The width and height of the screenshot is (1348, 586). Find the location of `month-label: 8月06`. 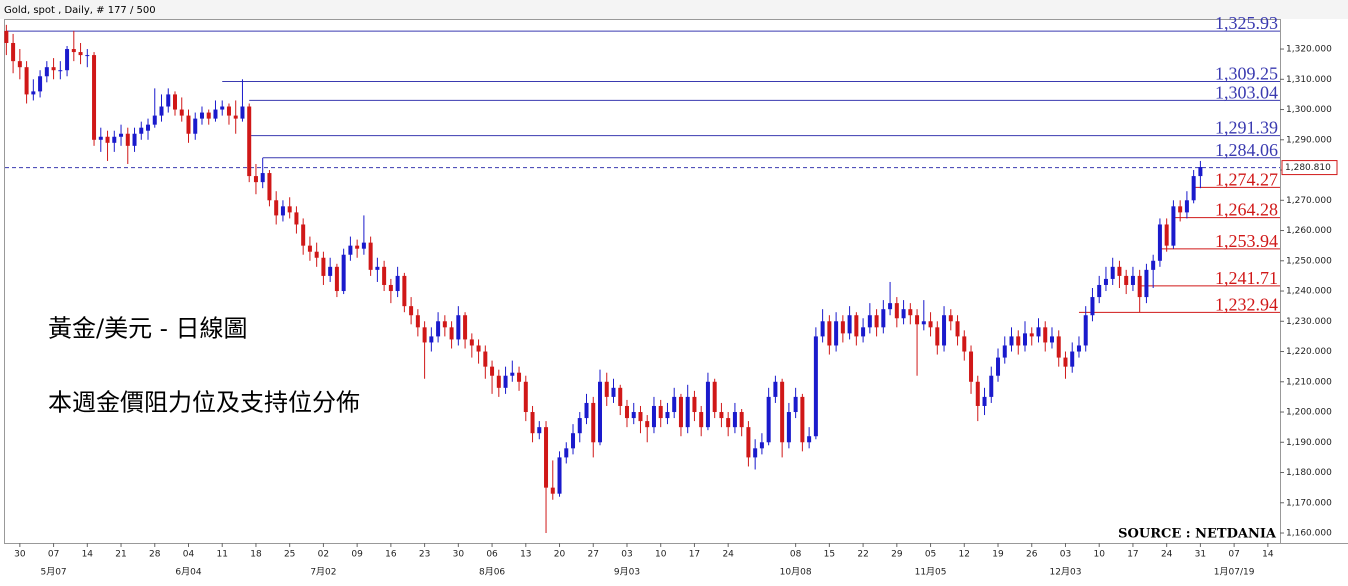

month-label: 8月06 is located at coordinates (492, 572).